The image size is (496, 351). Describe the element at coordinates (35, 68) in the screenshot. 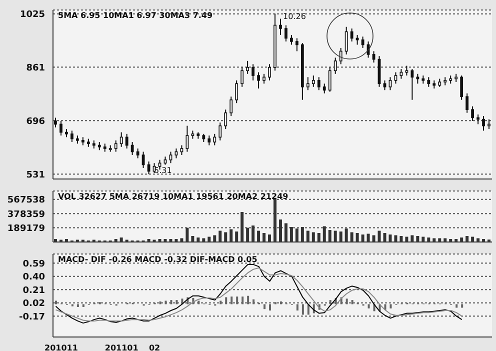

I see `y-tick-label: 861` at that location.